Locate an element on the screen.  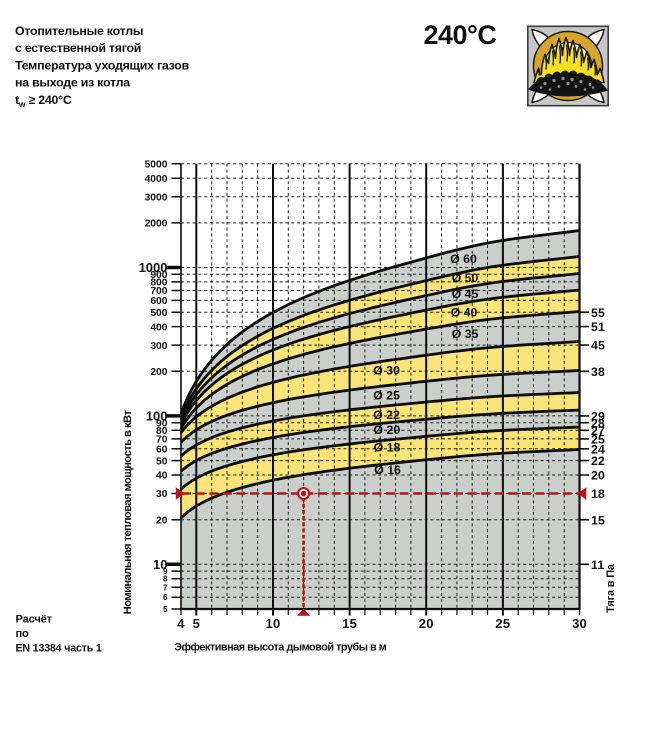
svg-text: 29 is located at coordinates (598, 417).